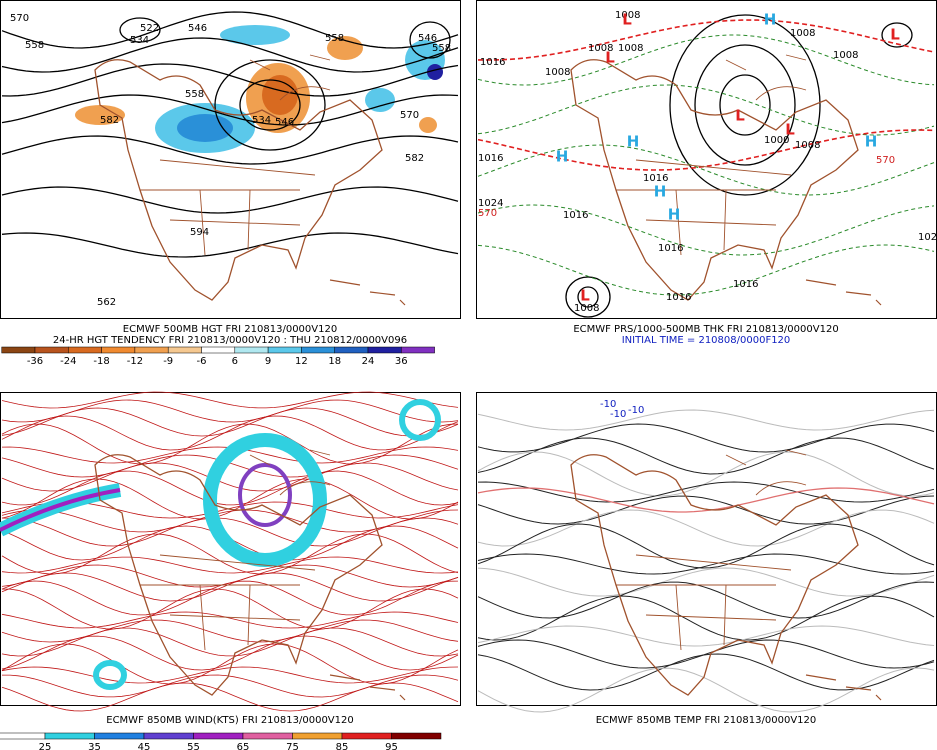  What do you see at coordinates (193, 746) in the screenshot?
I see `colorbar-label: 55` at bounding box center [193, 746].